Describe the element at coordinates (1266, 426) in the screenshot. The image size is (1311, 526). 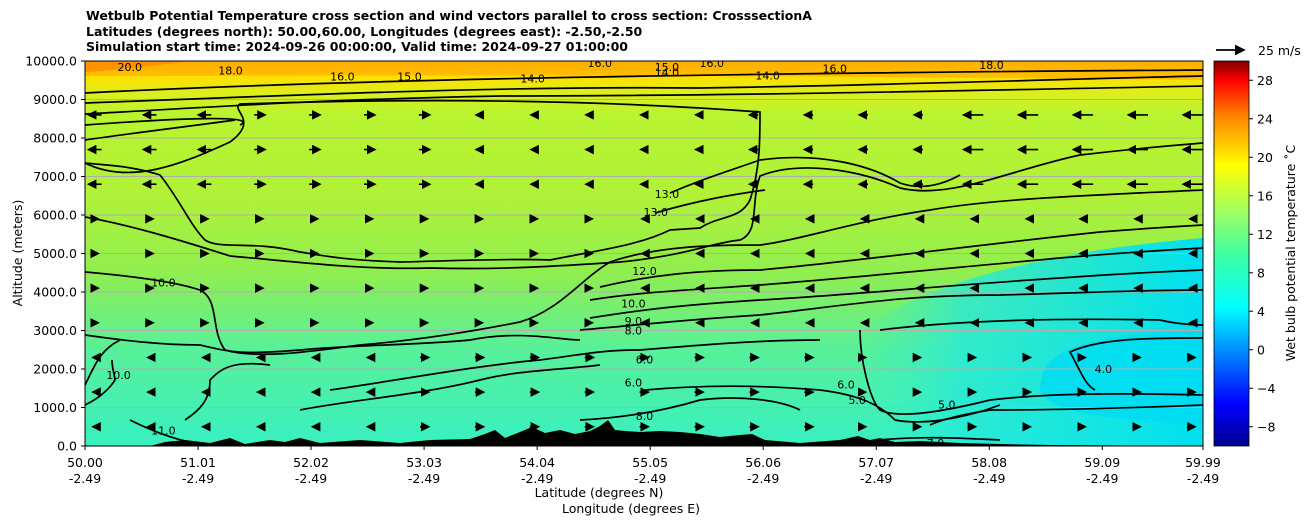
I see `colorbar-tick-label: −8` at that location.